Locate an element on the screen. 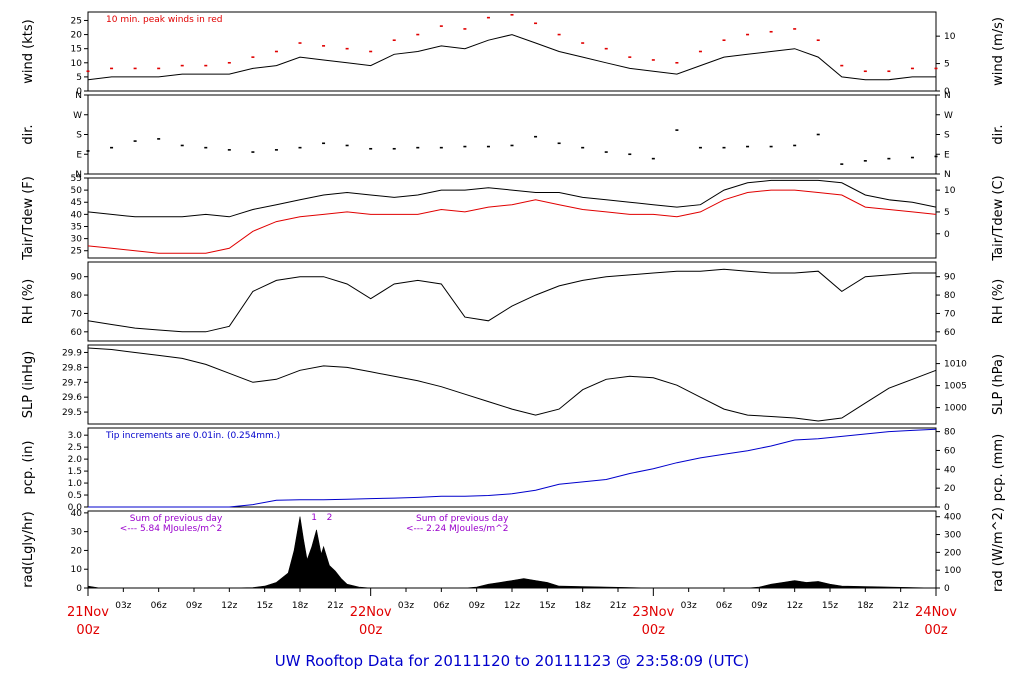  rad-right-tick-label: 100 is located at coordinates (952, 571).